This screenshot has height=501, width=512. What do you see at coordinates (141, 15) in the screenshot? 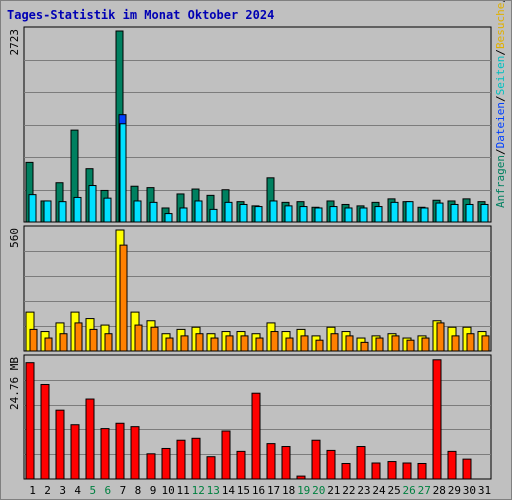
I see `chart-title: Tages-Statistik im Monat Oktober 2024` at bounding box center [141, 15].